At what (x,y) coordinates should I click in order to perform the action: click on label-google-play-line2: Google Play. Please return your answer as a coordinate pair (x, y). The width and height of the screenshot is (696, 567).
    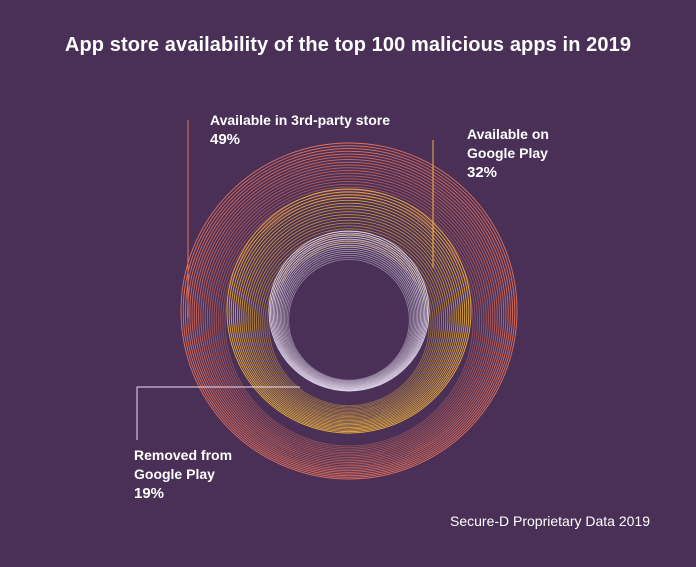
    Looking at the image, I should click on (507, 153).